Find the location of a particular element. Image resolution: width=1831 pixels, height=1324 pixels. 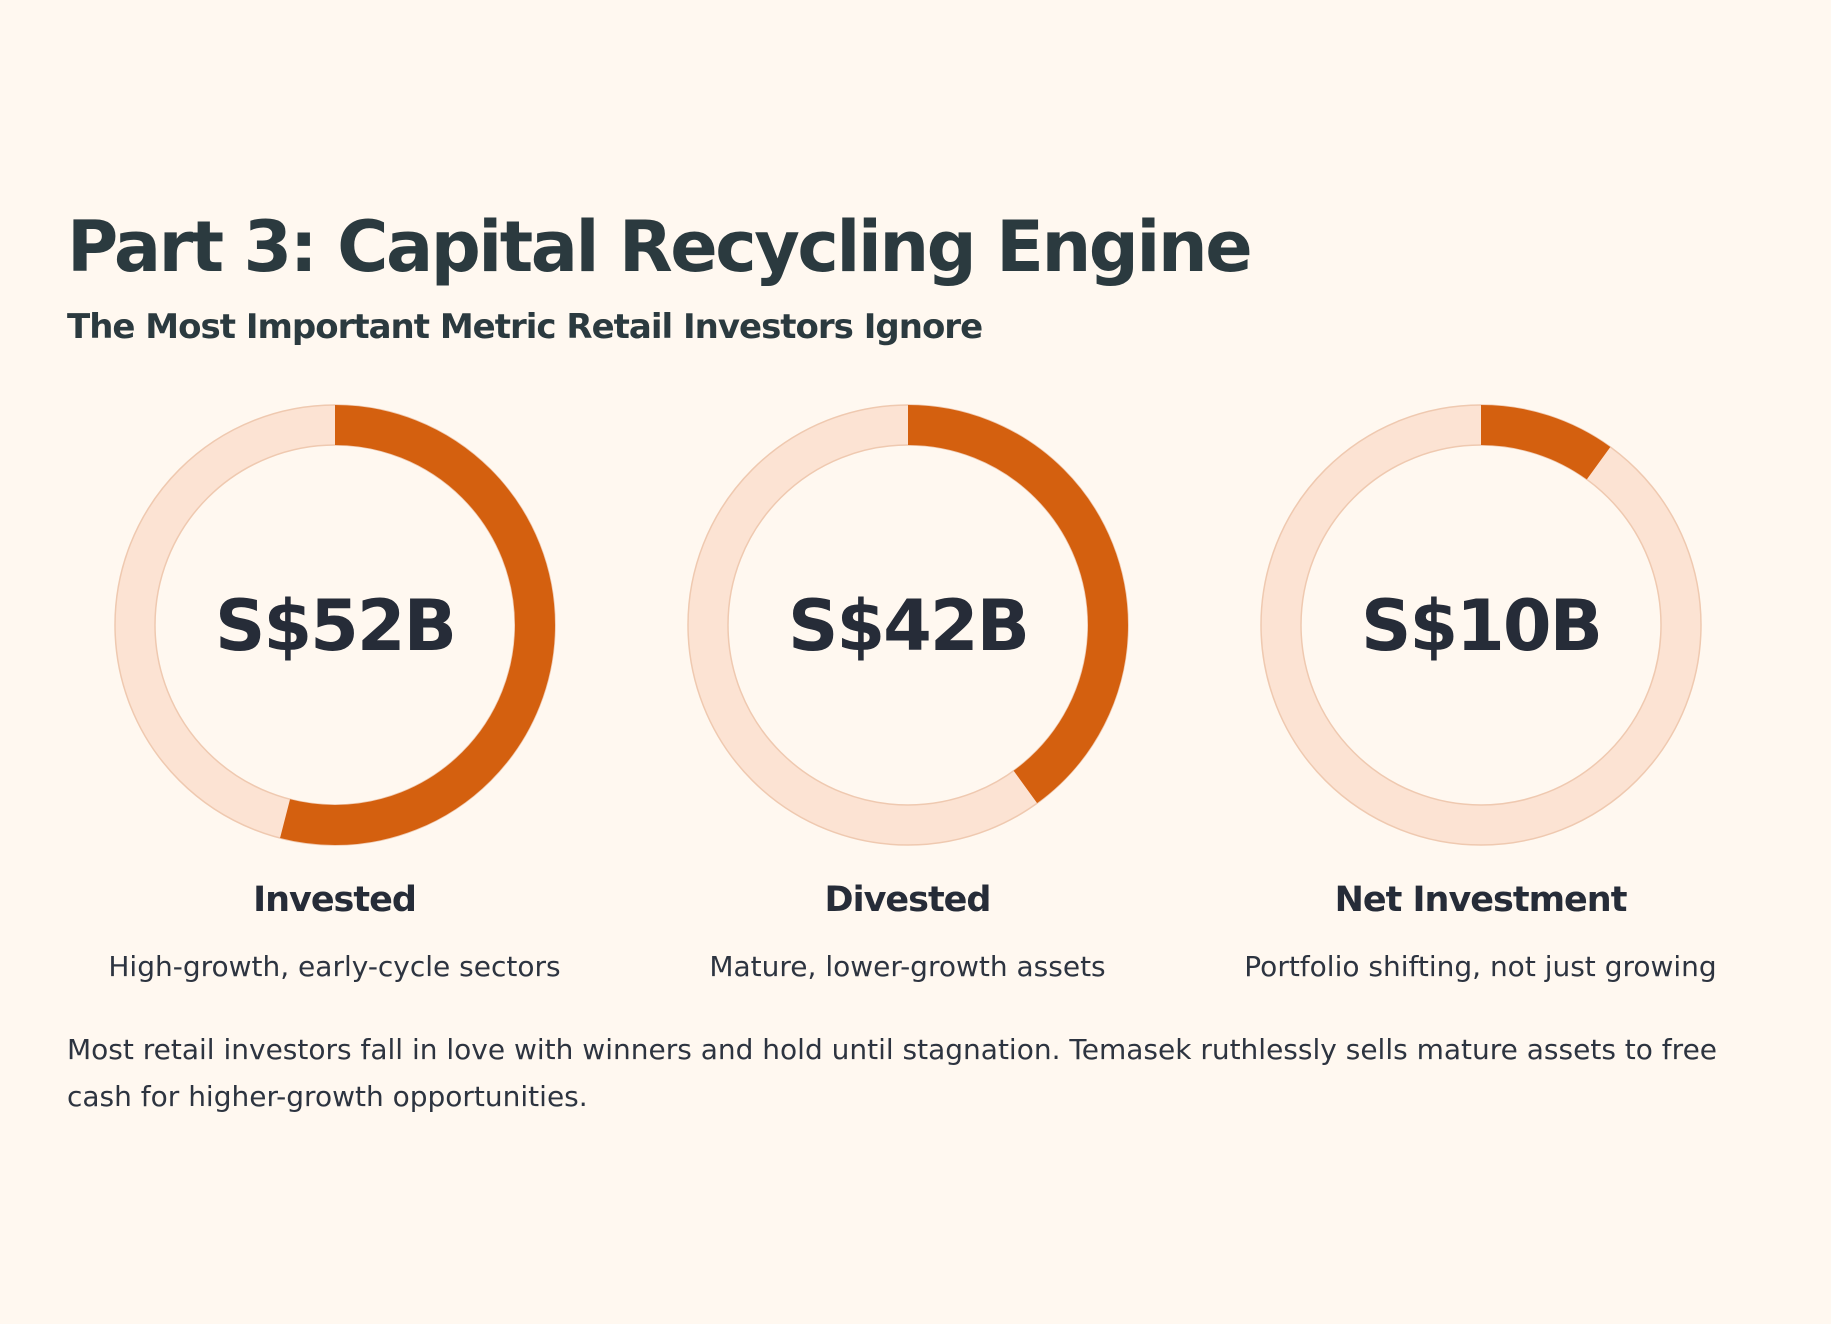

donut-divested: S$42B is located at coordinates (908, 625).